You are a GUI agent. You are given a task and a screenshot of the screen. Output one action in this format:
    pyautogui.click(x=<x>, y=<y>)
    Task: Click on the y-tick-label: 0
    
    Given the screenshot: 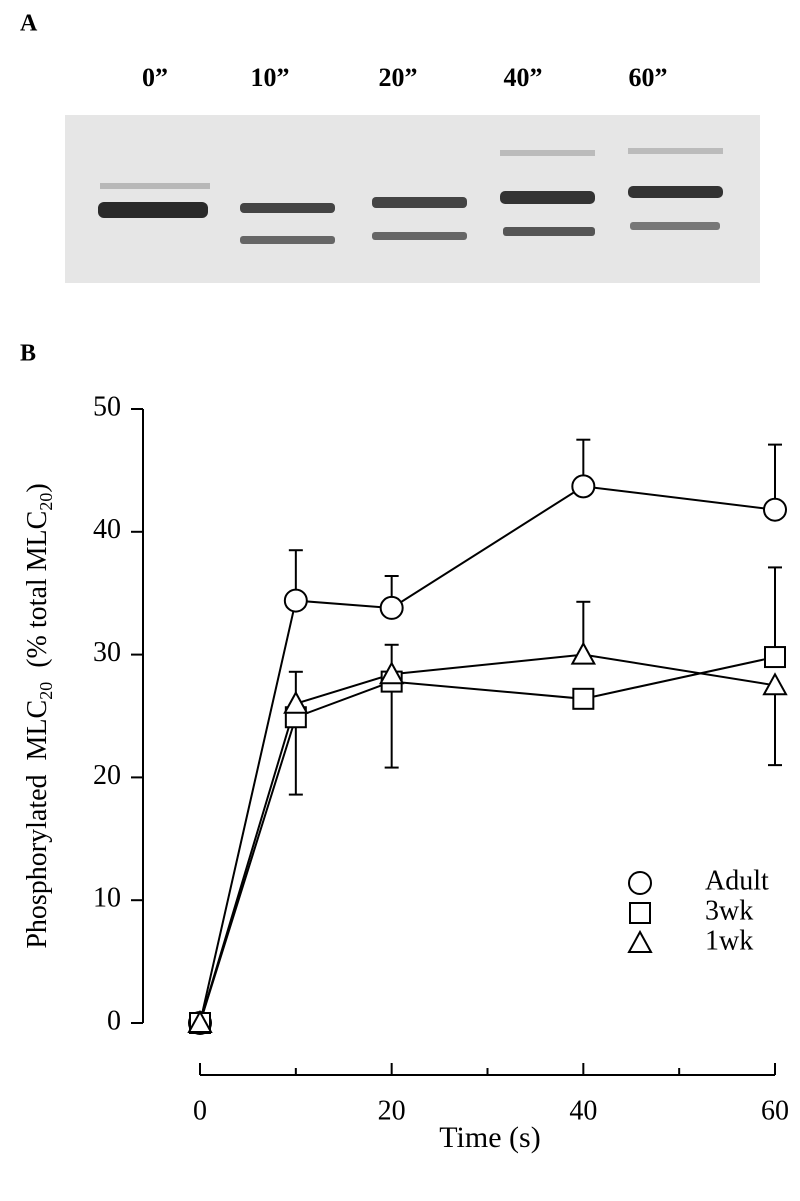 What is the action you would take?
    pyautogui.click(x=114, y=1020)
    